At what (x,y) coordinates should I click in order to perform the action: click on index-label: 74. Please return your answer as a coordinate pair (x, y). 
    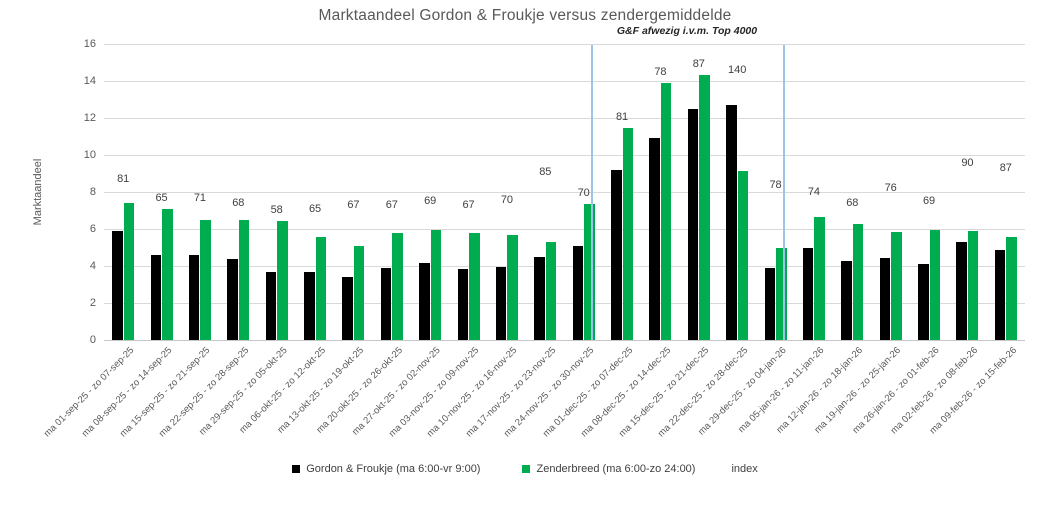
    Looking at the image, I should click on (814, 192).